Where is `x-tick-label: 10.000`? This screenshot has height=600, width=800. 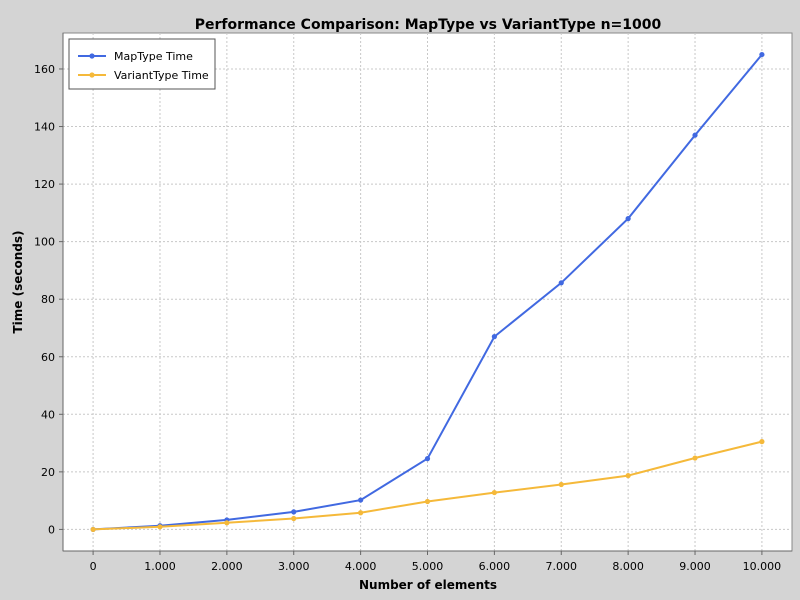 x-tick-label: 10.000 is located at coordinates (762, 566).